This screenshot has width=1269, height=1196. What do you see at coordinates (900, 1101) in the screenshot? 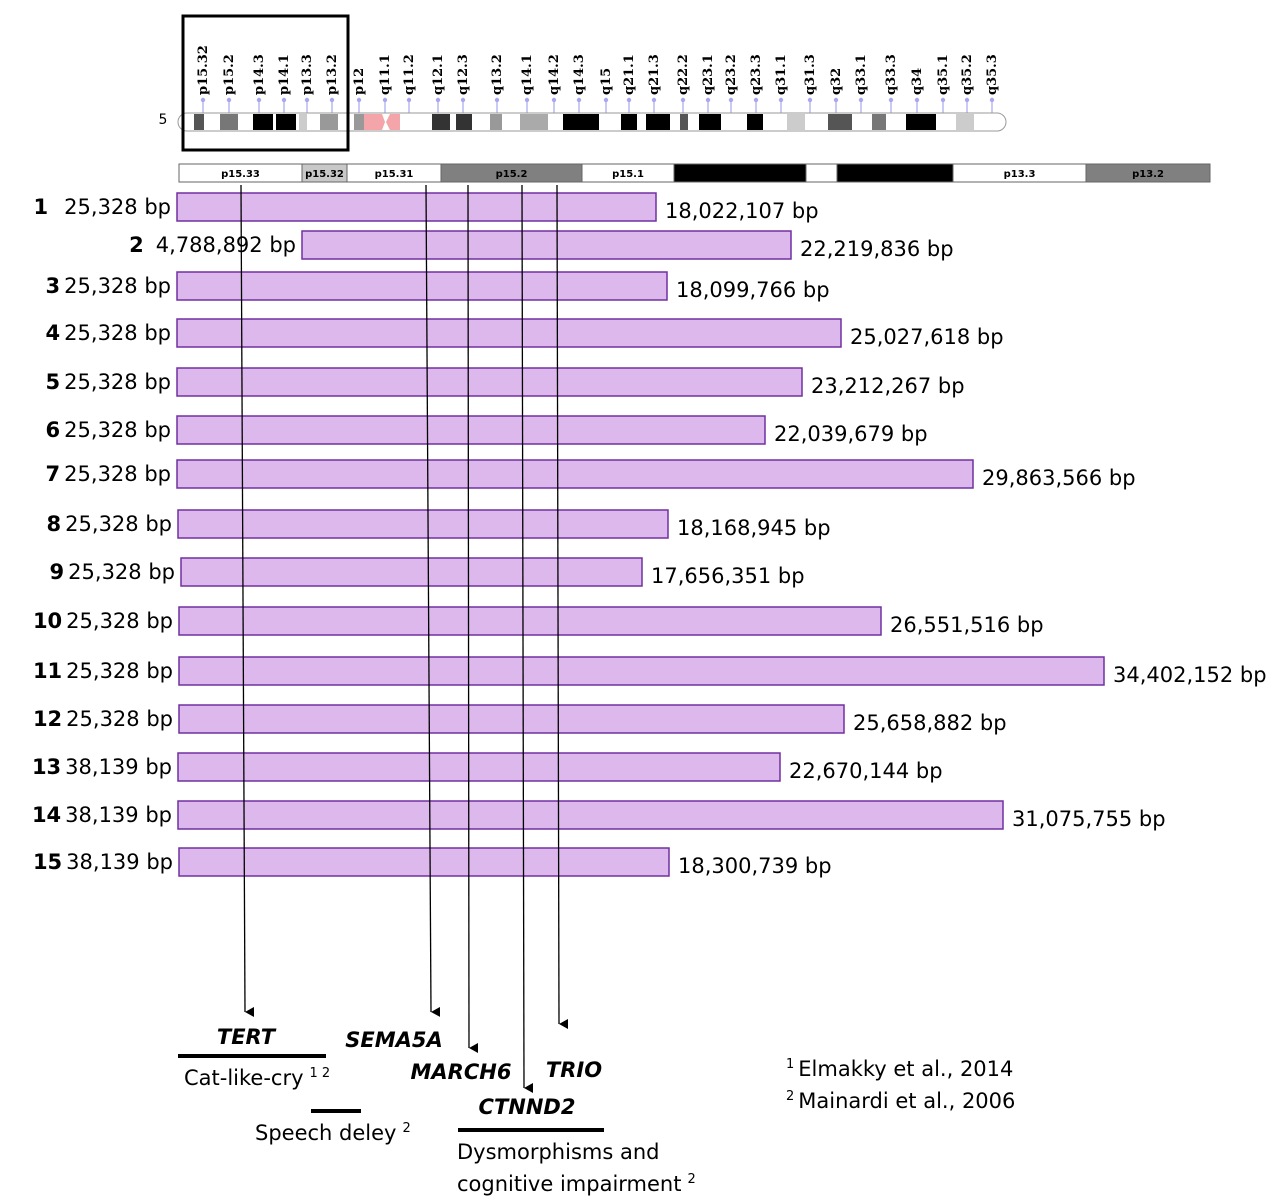
I see `reference-2: 2 Mainardi et al., 2006` at bounding box center [900, 1101].